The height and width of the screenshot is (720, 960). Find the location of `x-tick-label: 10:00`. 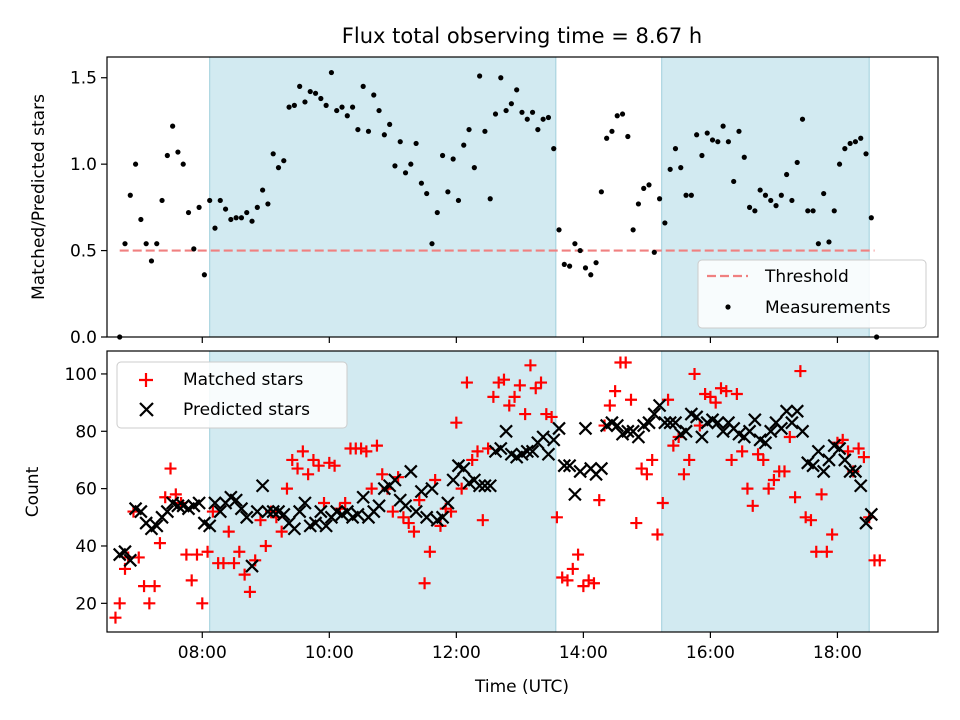

x-tick-label: 10:00 is located at coordinates (329, 653).